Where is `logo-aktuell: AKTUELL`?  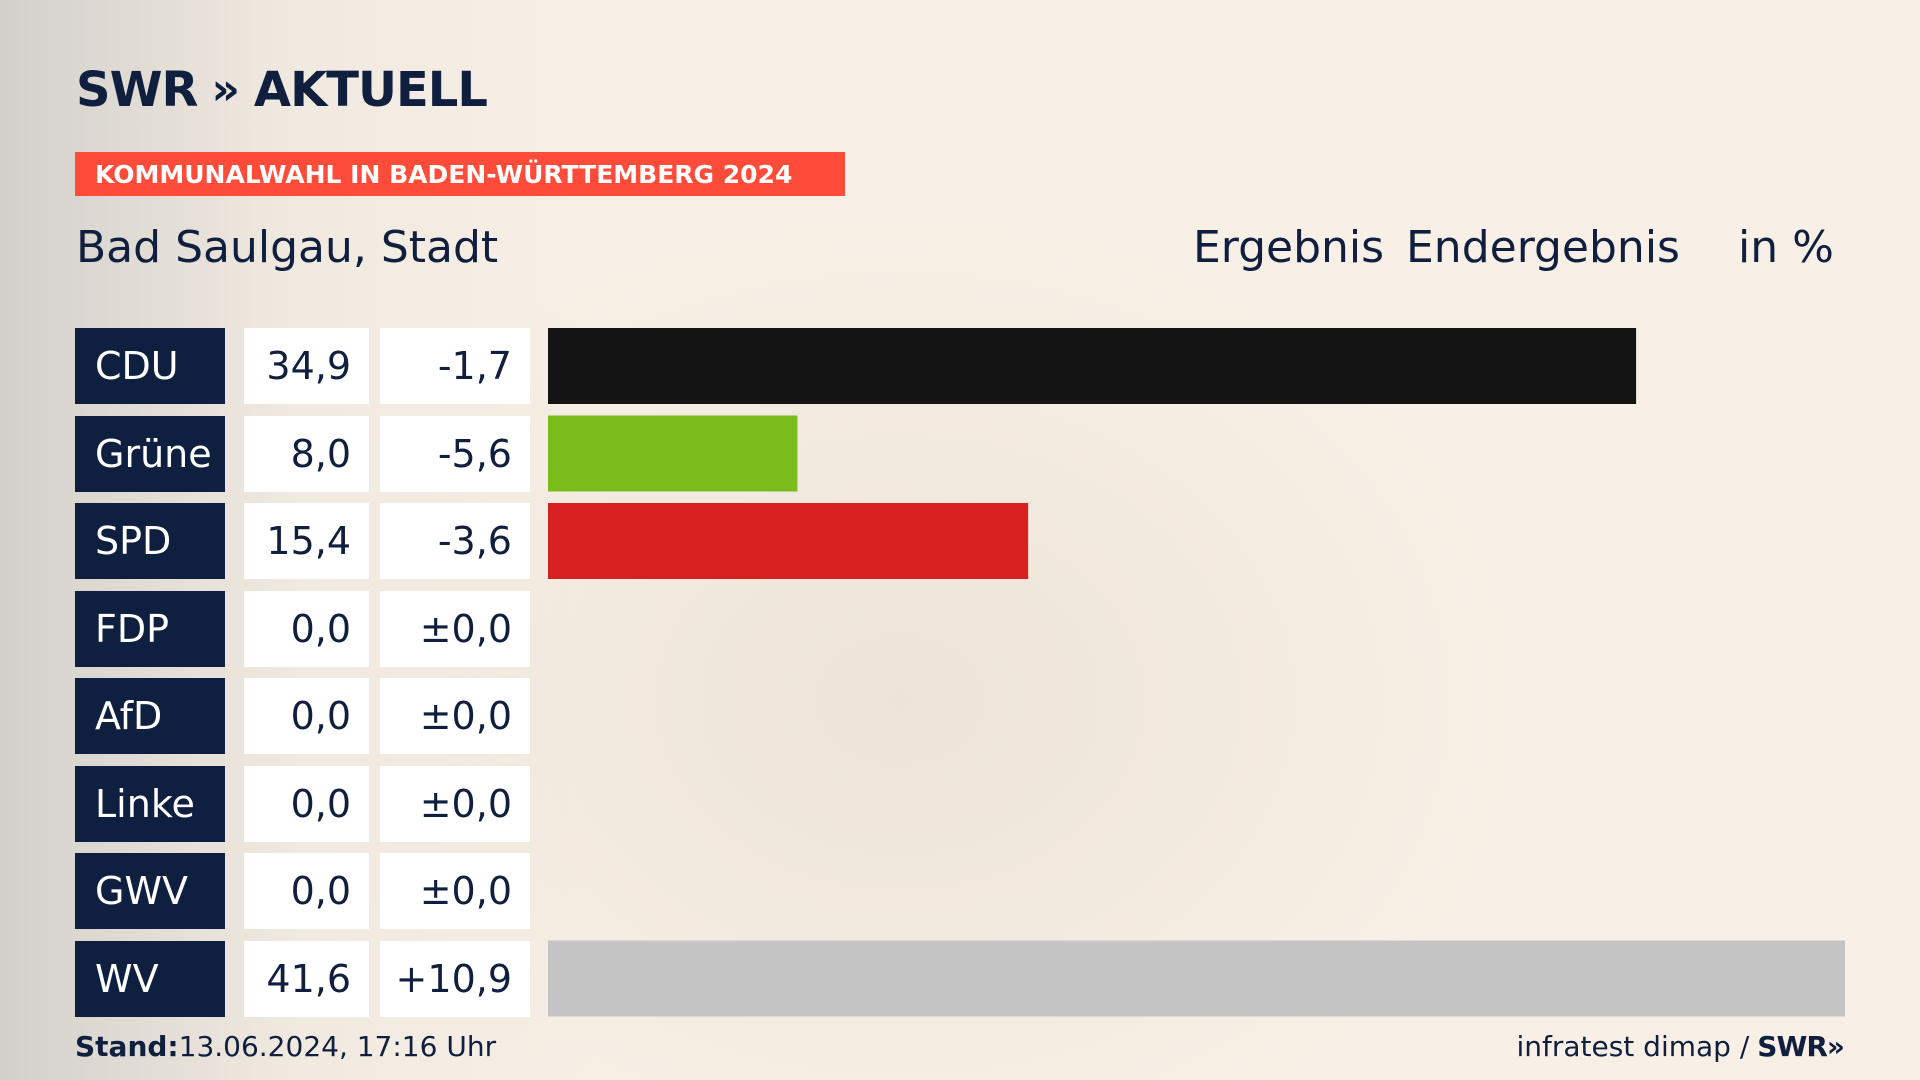 logo-aktuell: AKTUELL is located at coordinates (370, 90).